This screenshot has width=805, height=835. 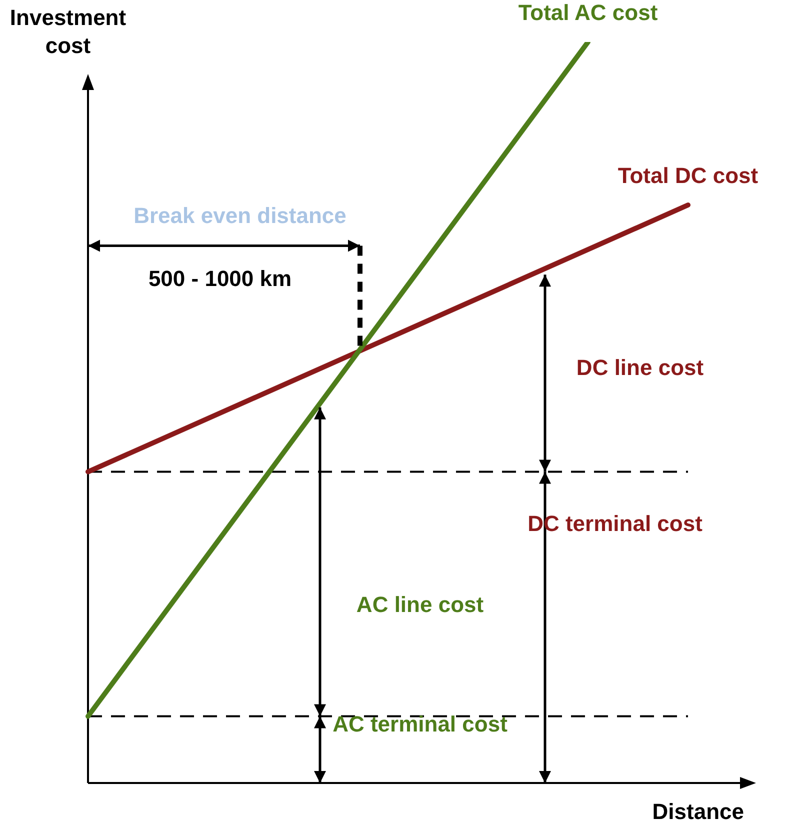 I want to click on annotation: AC terminal cost, so click(x=420, y=724).